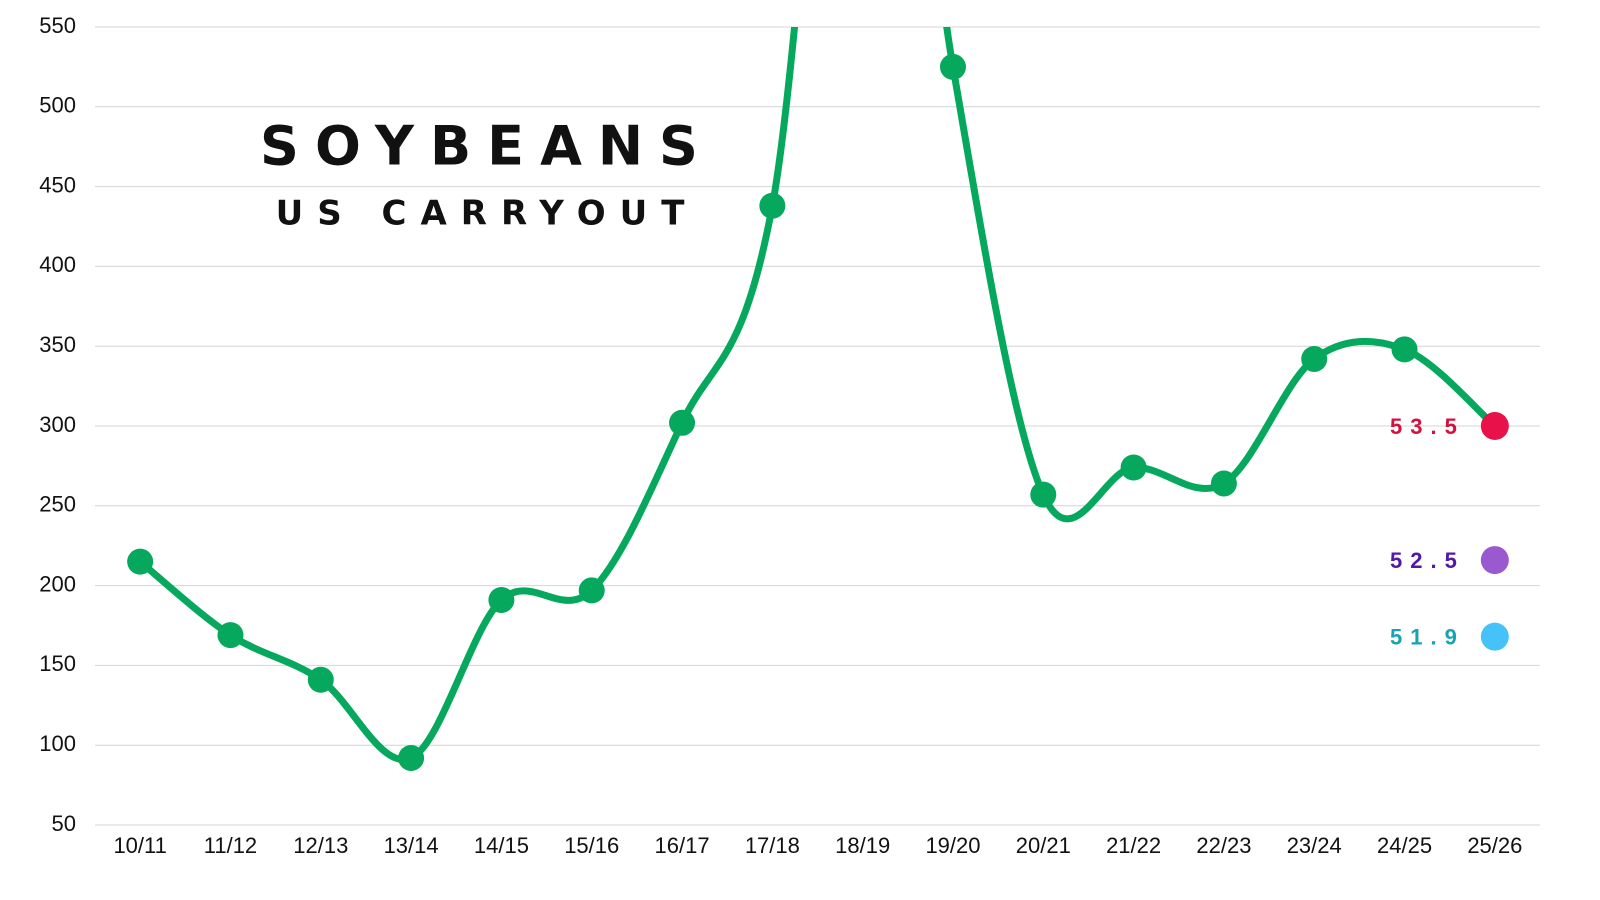  Describe the element at coordinates (1043, 845) in the screenshot. I see `x-tick-label: 20/21` at that location.